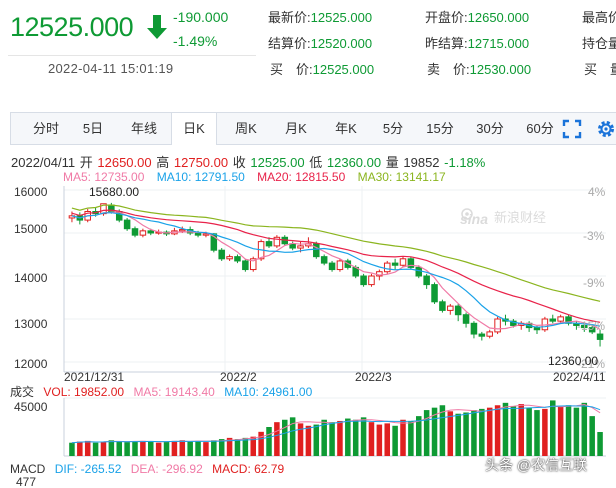 This screenshot has height=488, width=616. I want to click on tab-5min: 5分, so click(393, 128).